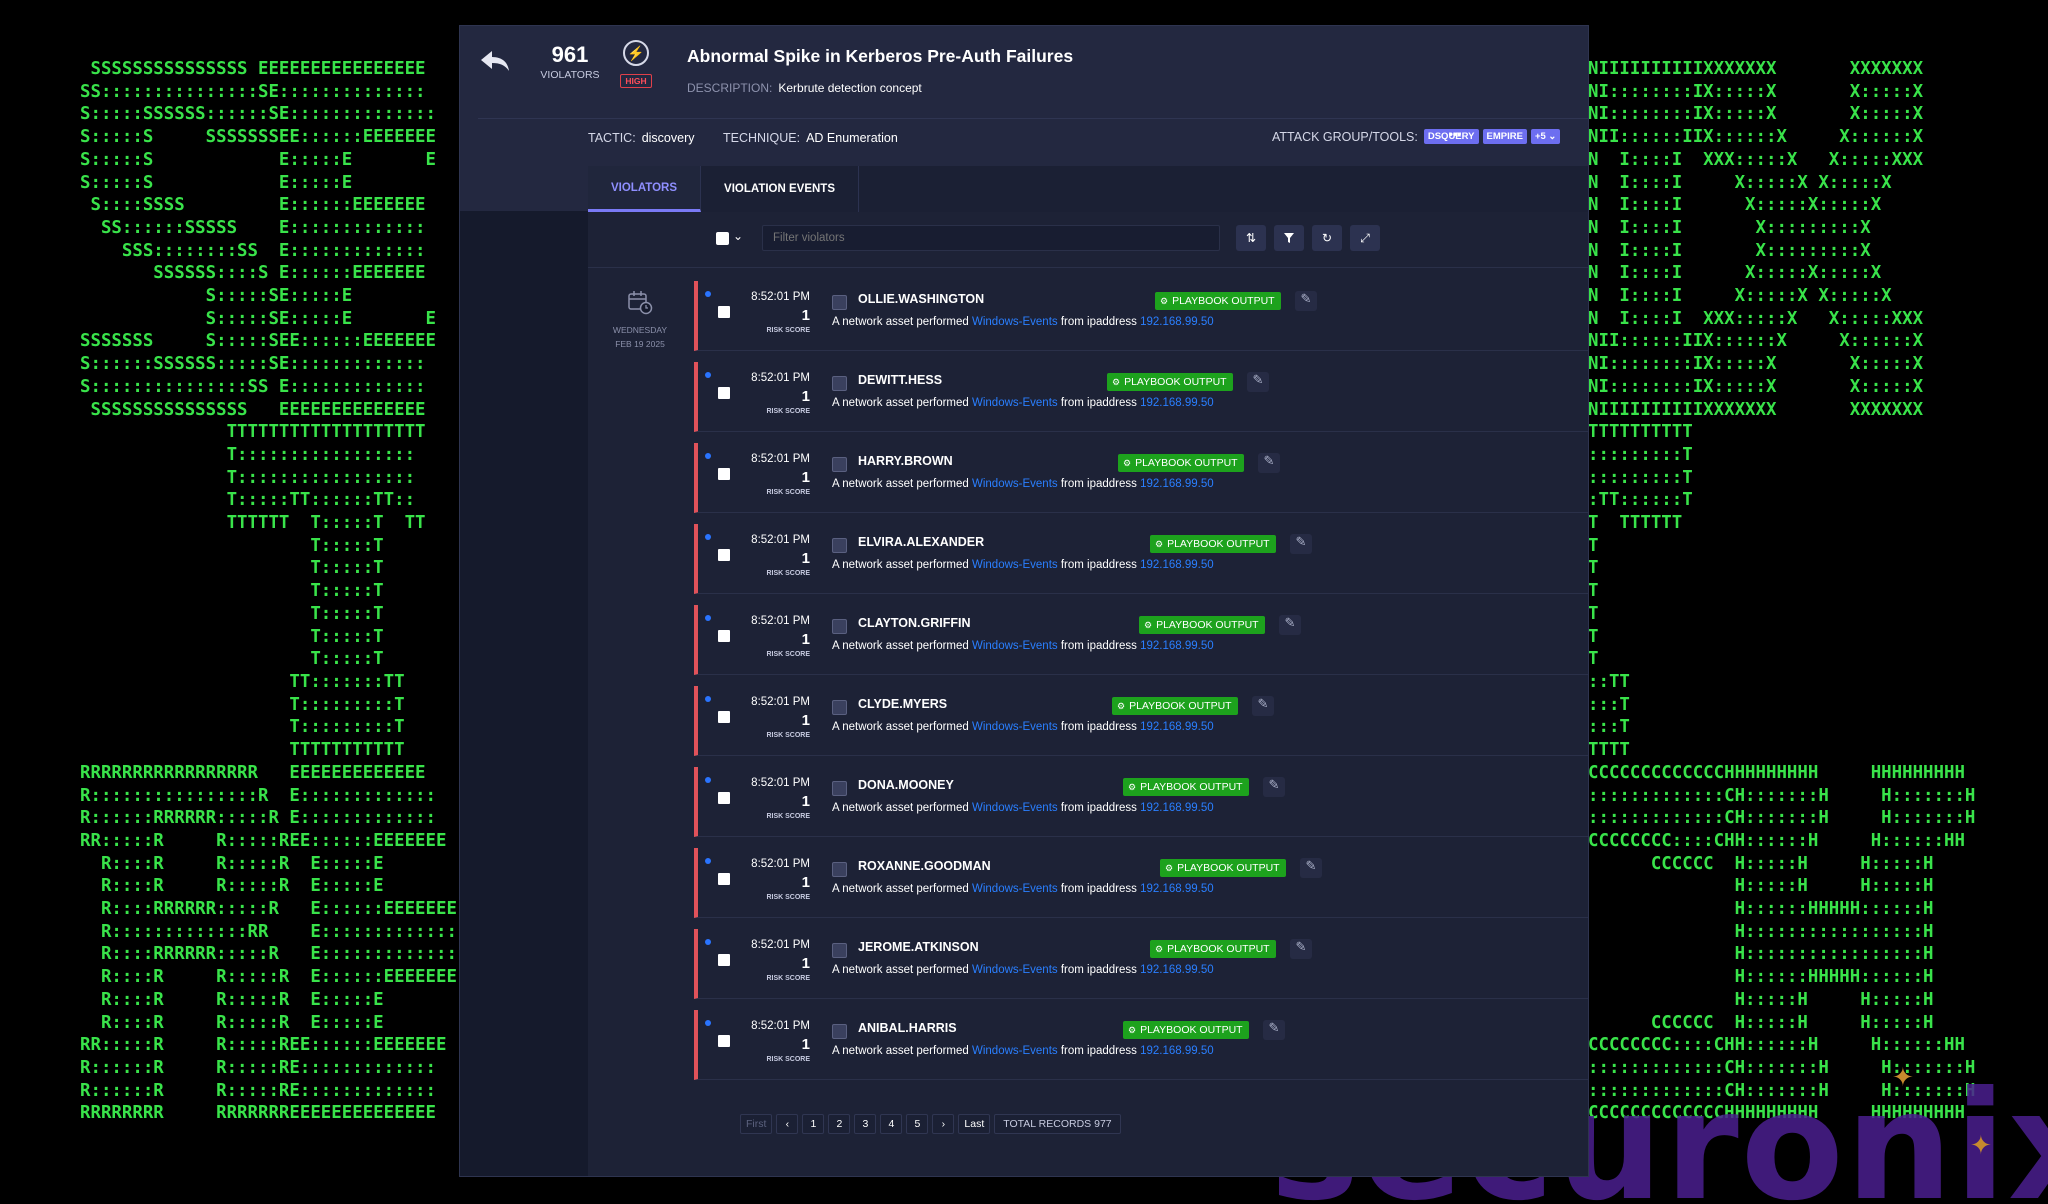 The width and height of the screenshot is (2048, 1204). What do you see at coordinates (905, 461) in the screenshot?
I see `violator-name: HARRY.BROWN` at bounding box center [905, 461].